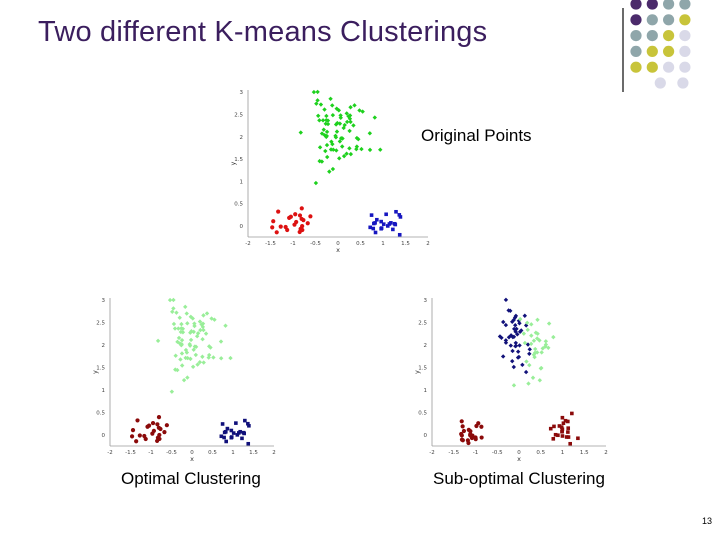 This screenshot has height=540, width=720. What do you see at coordinates (192, 453) in the screenshot?
I see `x-tick-label: 0` at bounding box center [192, 453].